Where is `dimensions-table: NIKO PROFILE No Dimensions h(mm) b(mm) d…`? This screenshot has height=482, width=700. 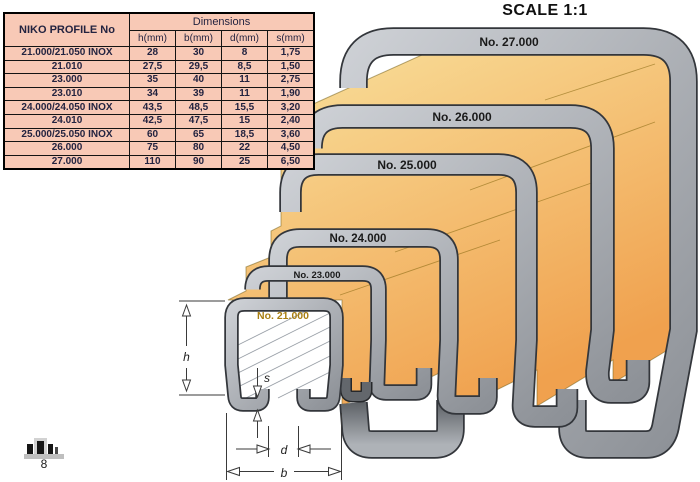
dimensions-table: NIKO PROFILE No Dimensions h(mm) b(mm) d… is located at coordinates (159, 91).